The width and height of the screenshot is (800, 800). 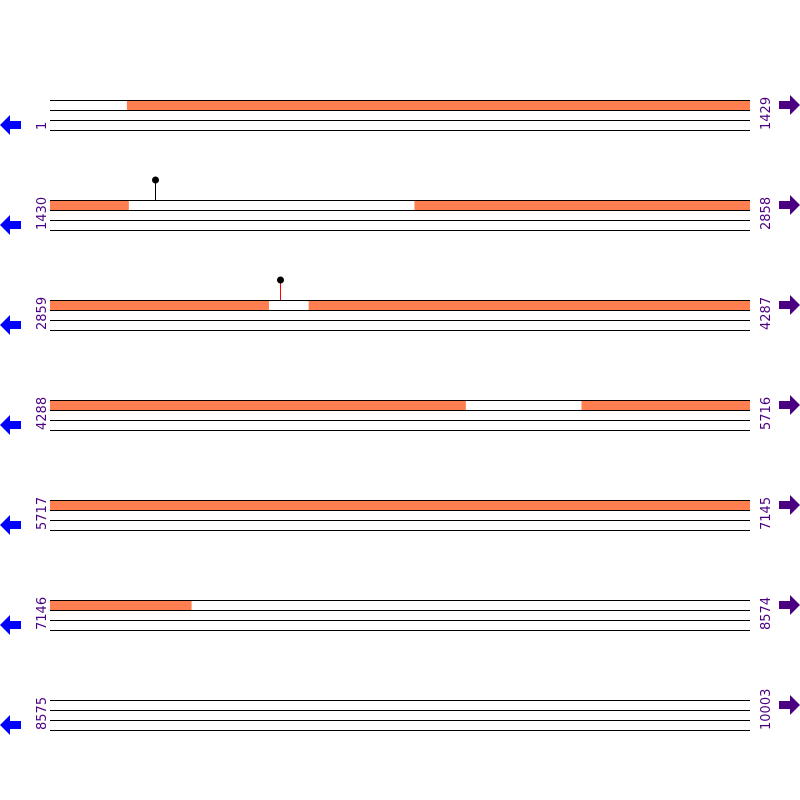 I want to click on row-end-label: 4287, so click(x=766, y=313).